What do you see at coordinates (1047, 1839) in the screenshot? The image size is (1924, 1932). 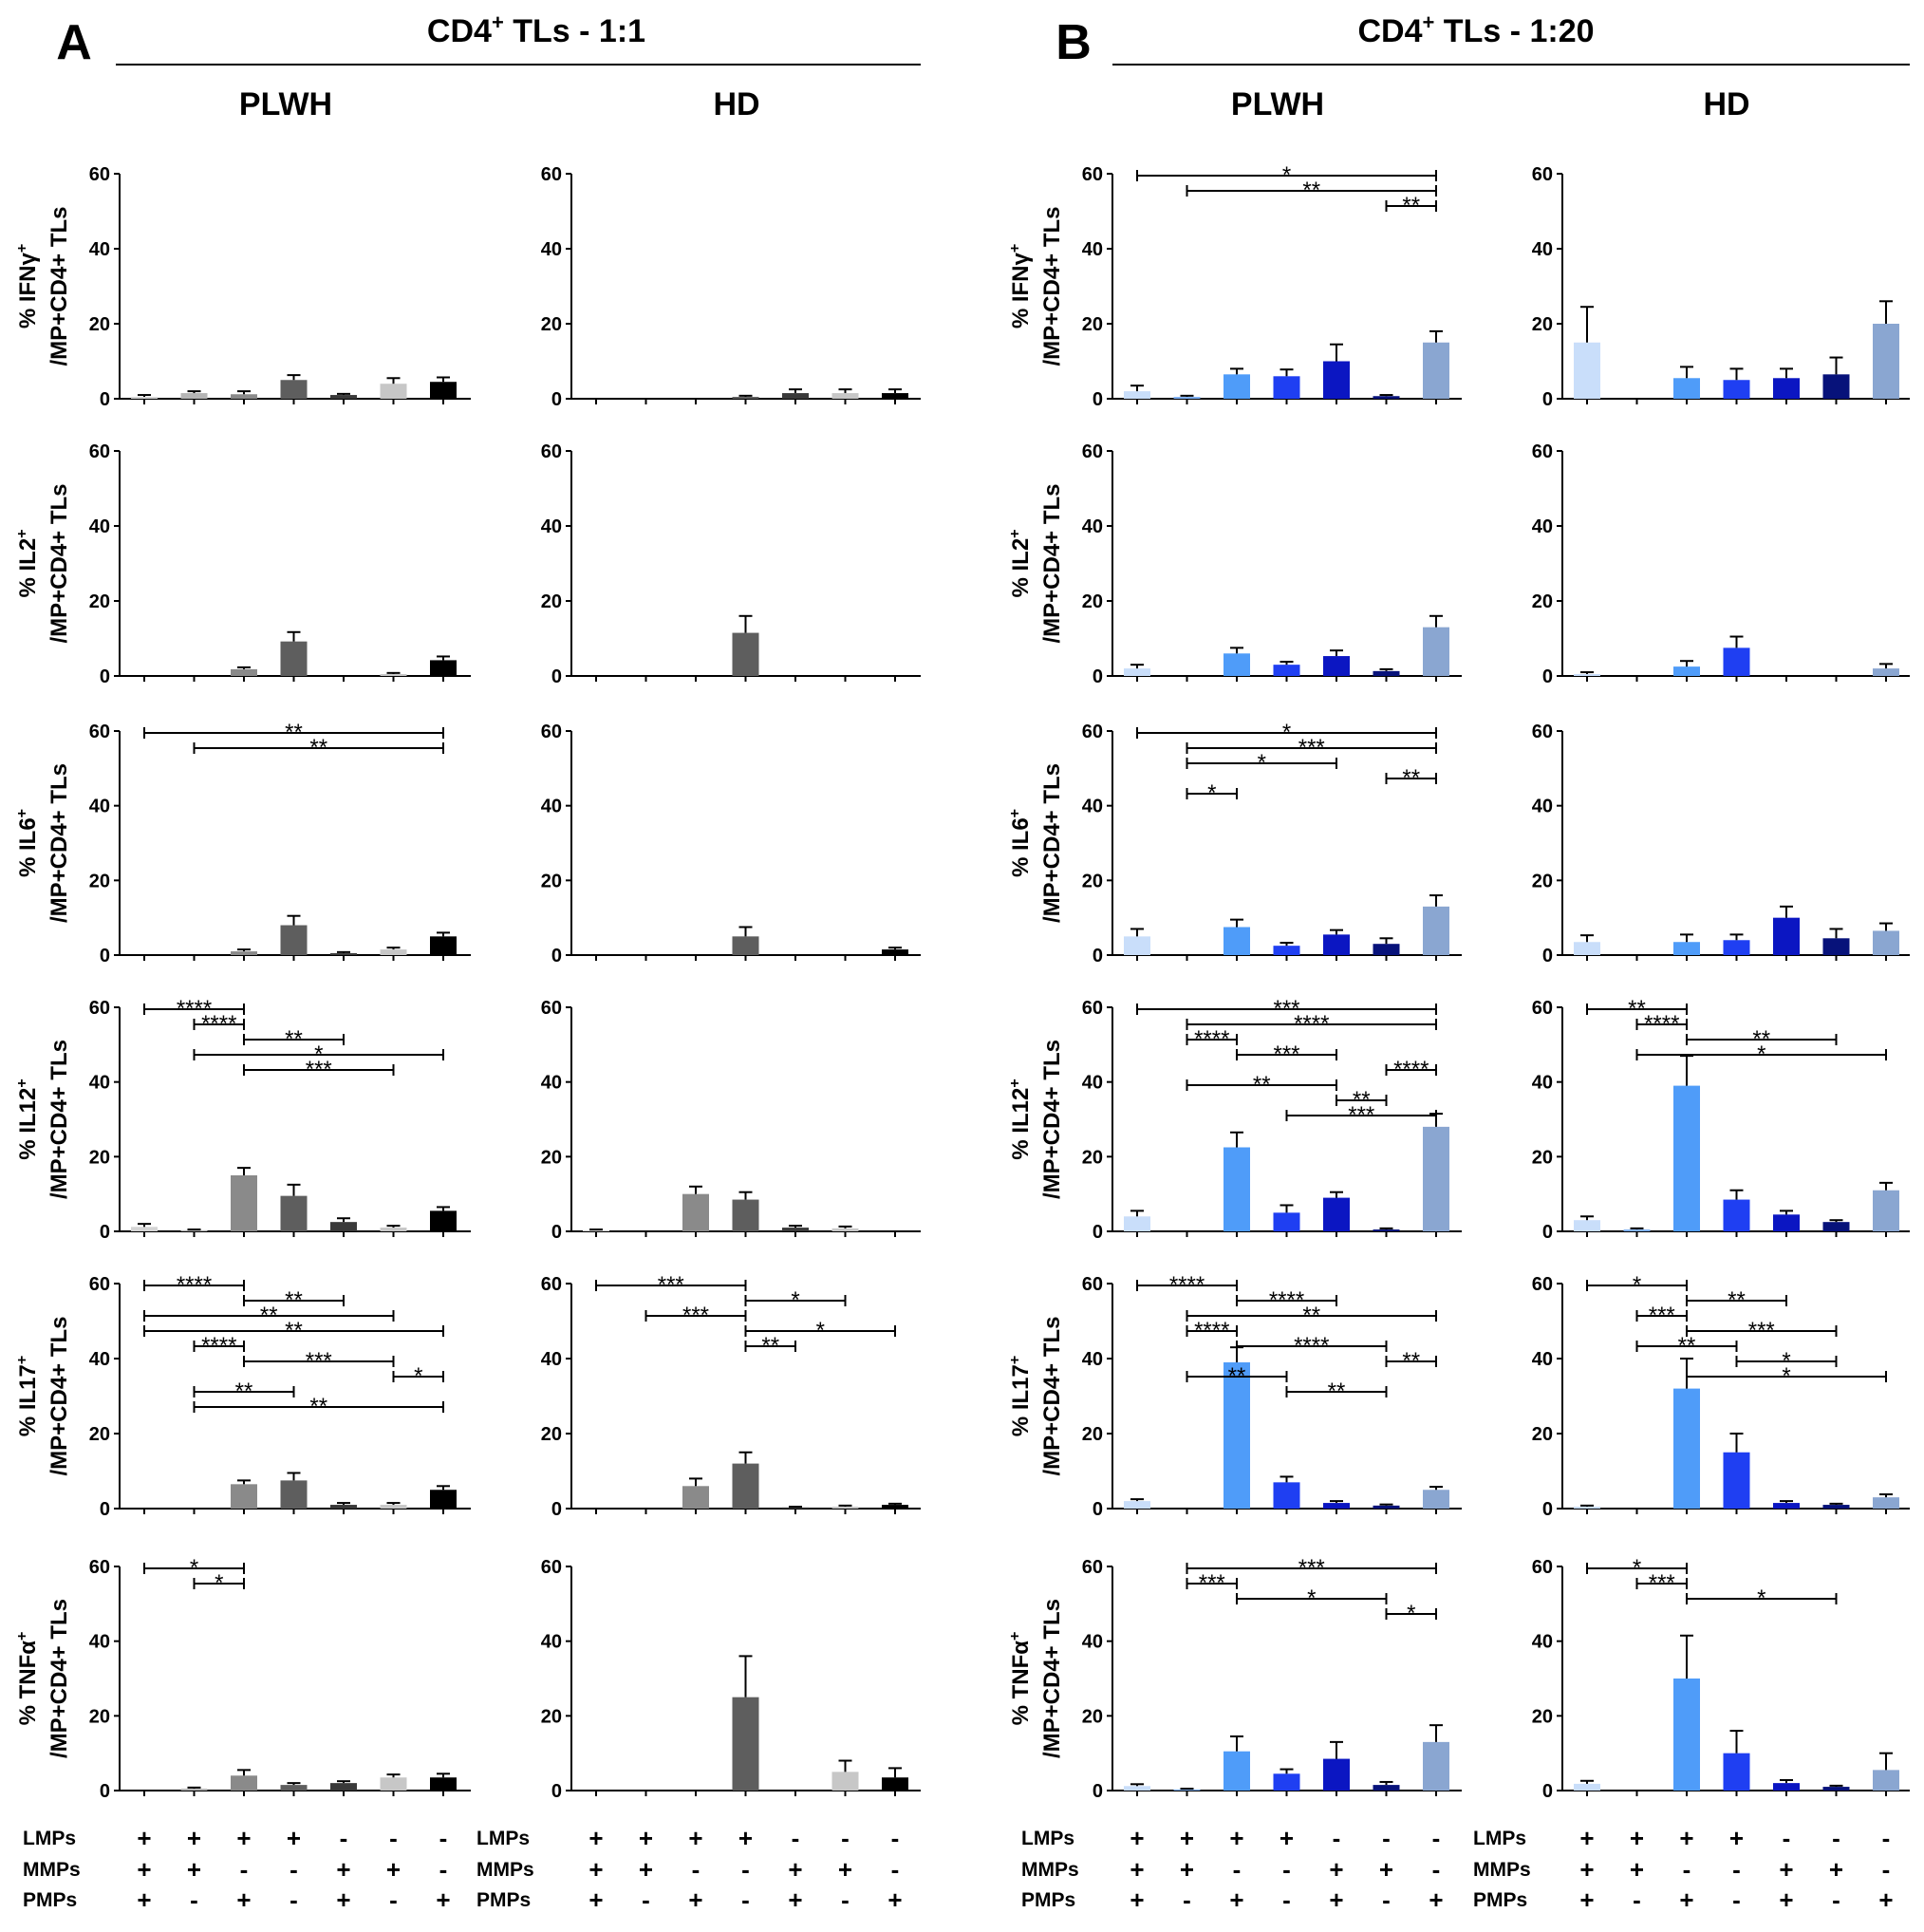 I see `condition-label: LMPs` at bounding box center [1047, 1839].